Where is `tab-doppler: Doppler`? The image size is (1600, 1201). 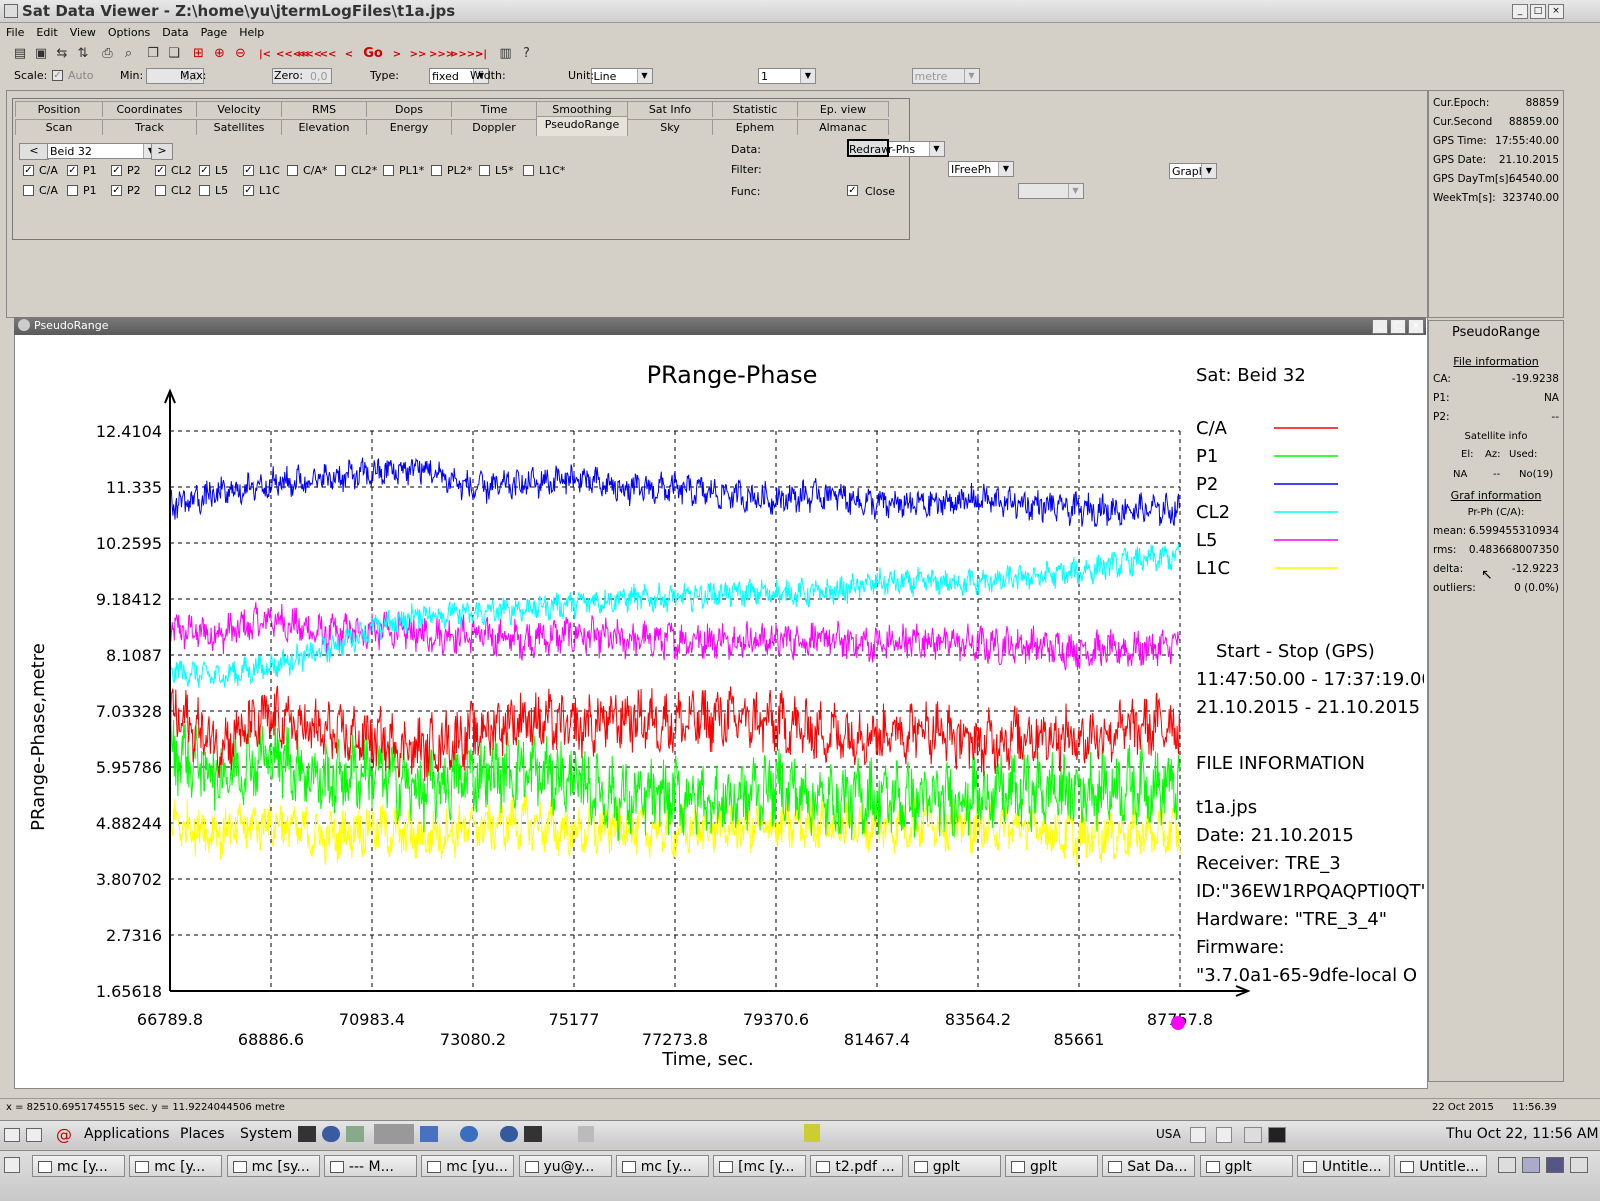
tab-doppler: Doppler is located at coordinates (494, 127).